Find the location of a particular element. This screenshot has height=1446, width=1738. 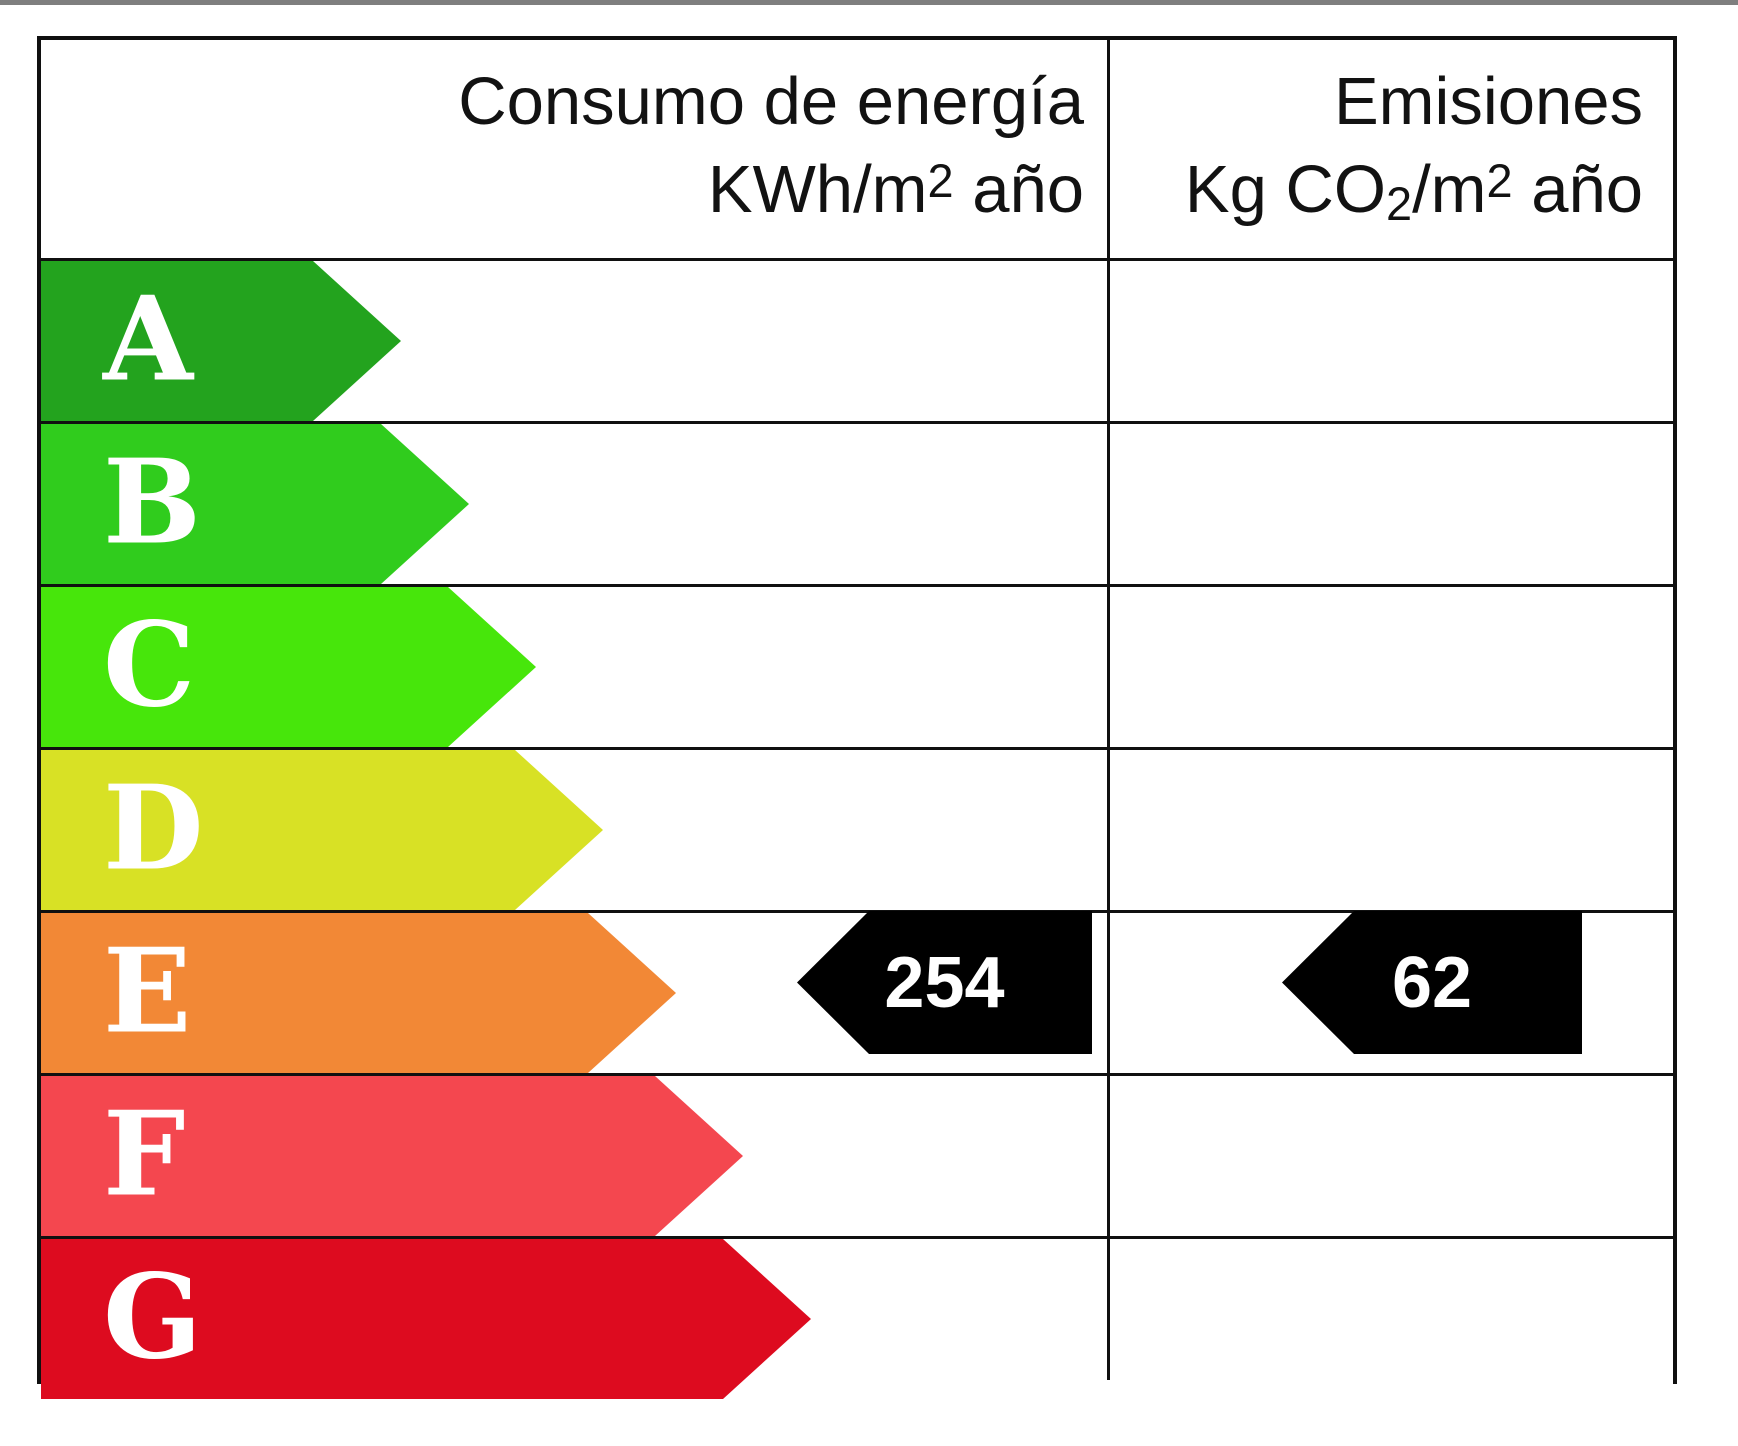

consumption-value-marker: 254 is located at coordinates (944, 982).